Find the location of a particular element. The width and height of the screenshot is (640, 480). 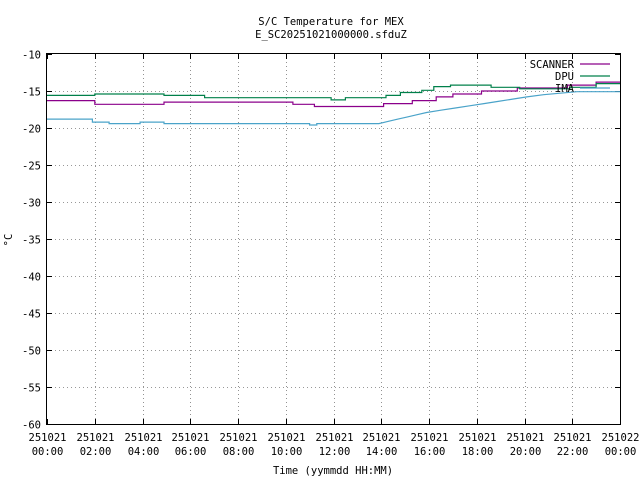

series-line-ima is located at coordinates (333, 108).